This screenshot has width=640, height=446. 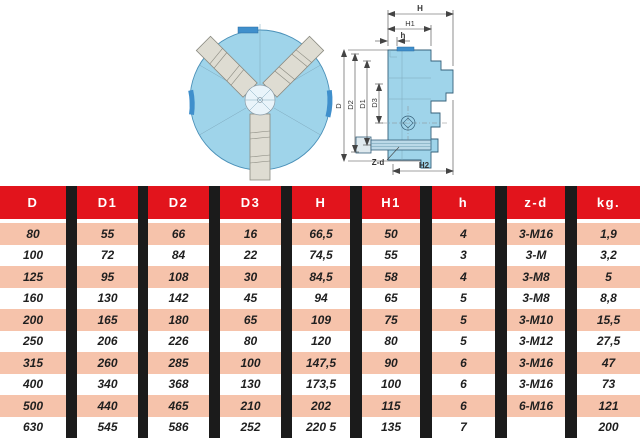 What do you see at coordinates (536, 341) in the screenshot?
I see `table-cell: 3-M12` at bounding box center [536, 341].